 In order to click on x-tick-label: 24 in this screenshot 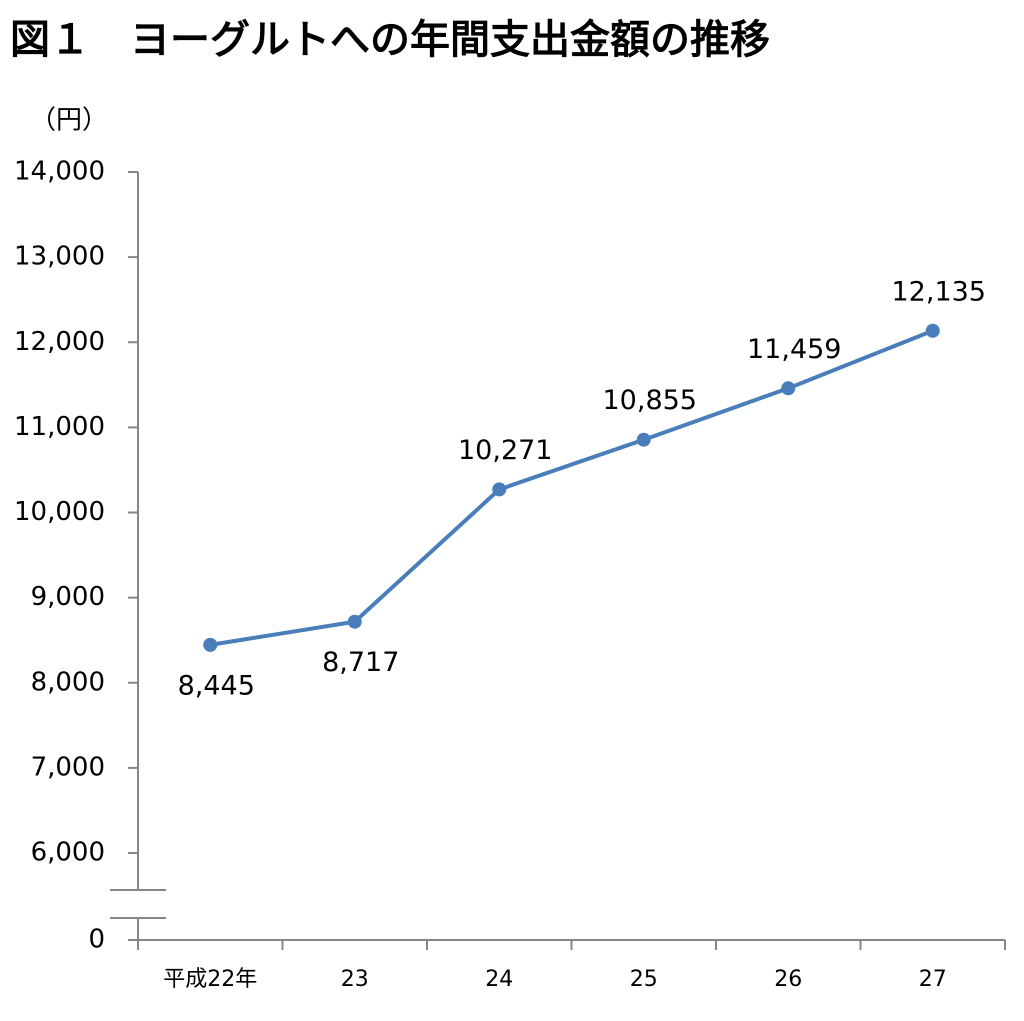, I will do `click(499, 979)`.